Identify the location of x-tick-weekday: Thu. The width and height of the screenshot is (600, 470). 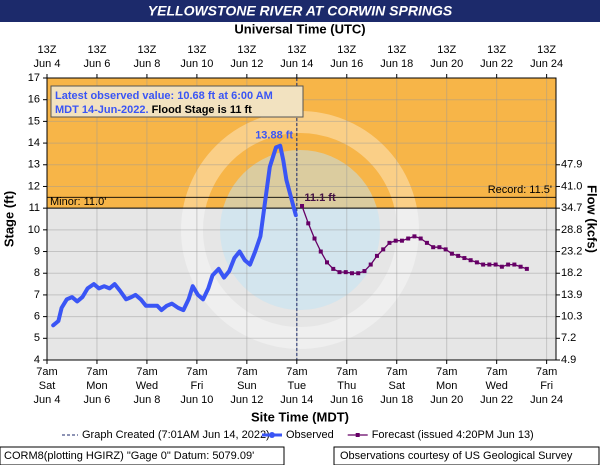
(346, 386).